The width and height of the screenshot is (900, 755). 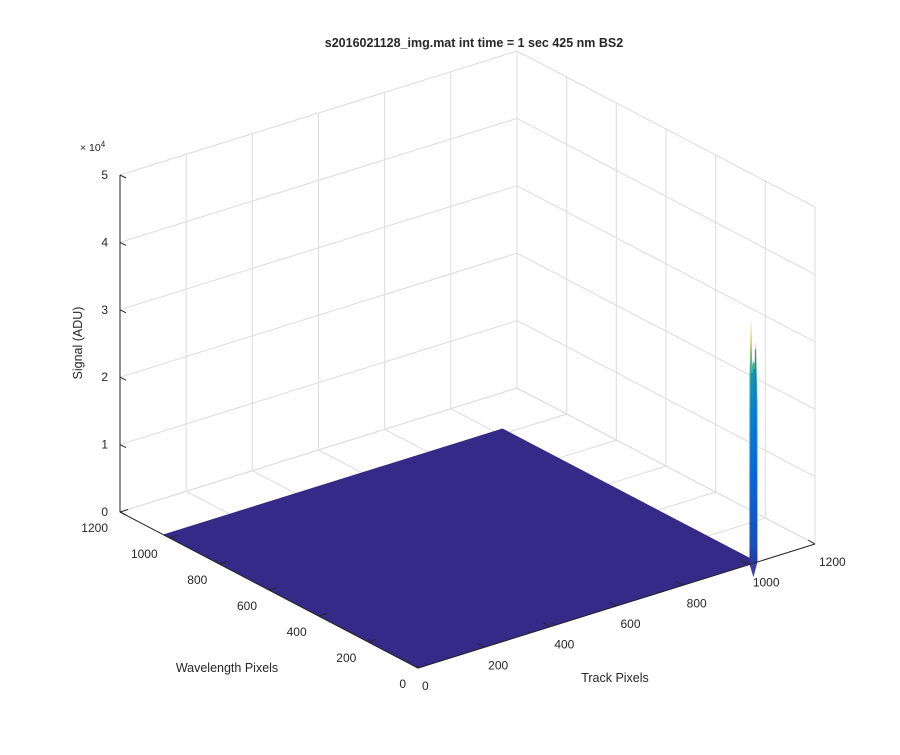 I want to click on y-tick-label: 800, so click(x=197, y=580).